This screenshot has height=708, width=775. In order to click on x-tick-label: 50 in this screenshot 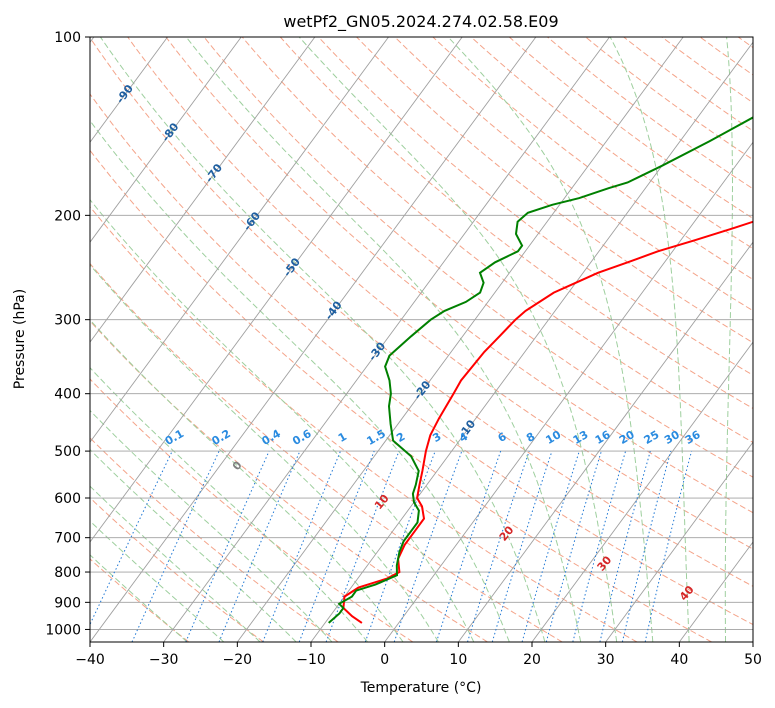, I will do `click(753, 660)`.